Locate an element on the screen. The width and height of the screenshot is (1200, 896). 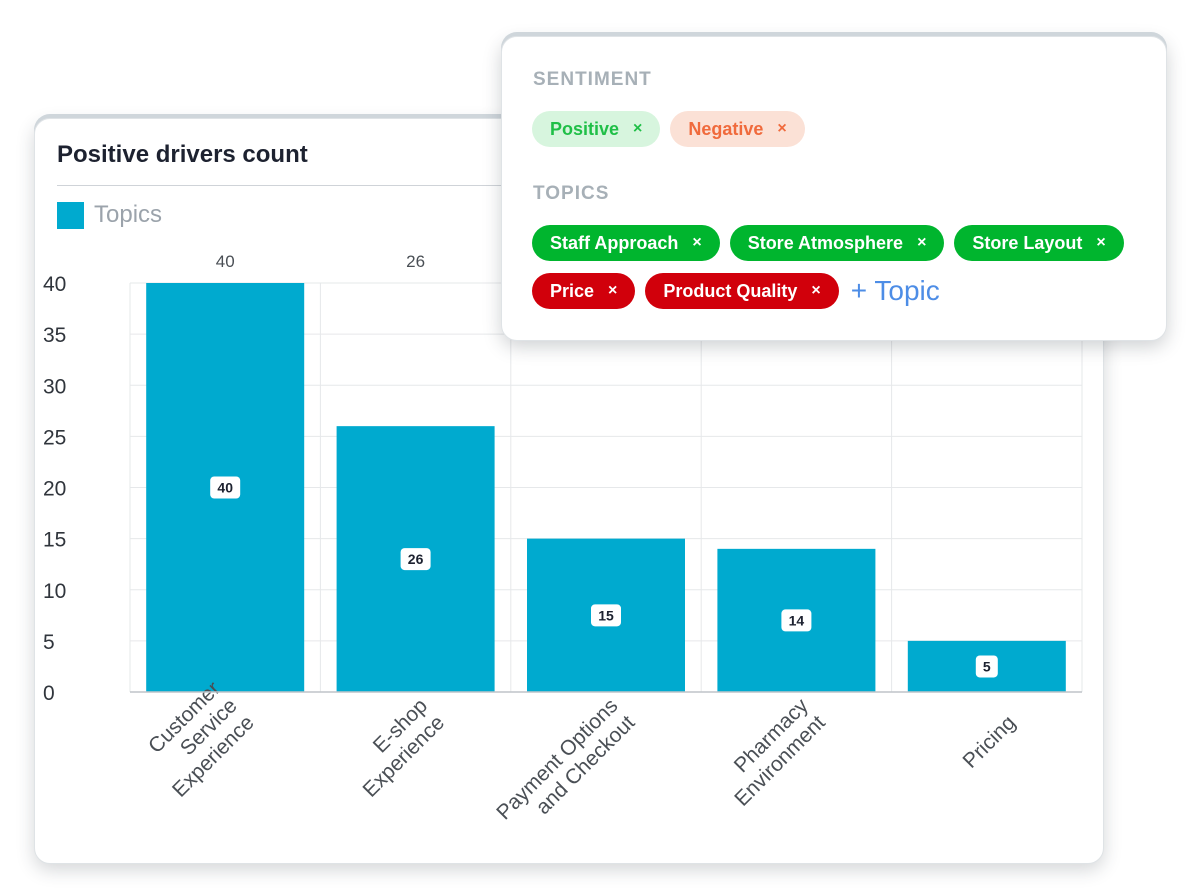
x-tick-label: Pricing is located at coordinates (990, 742).